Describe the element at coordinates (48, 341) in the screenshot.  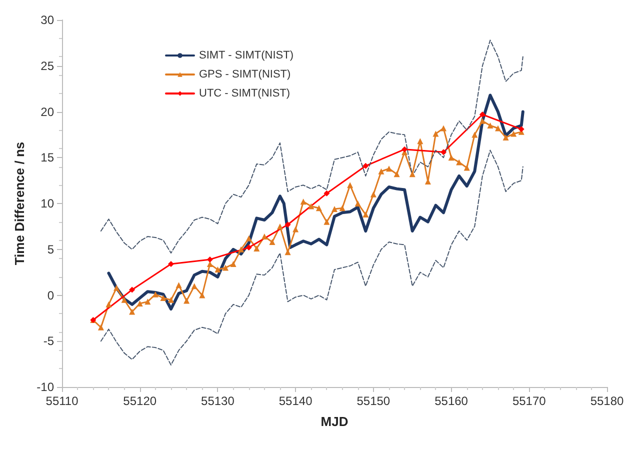
I see `y-tick-label: -5` at that location.